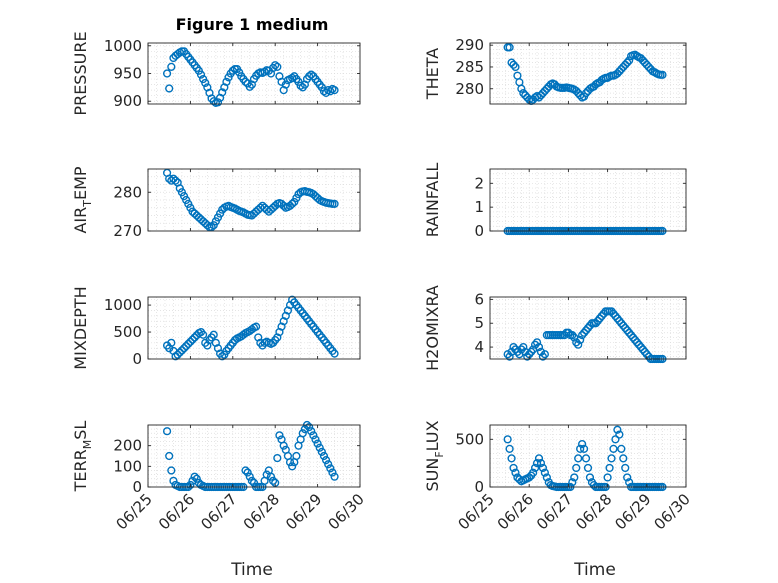 The height and width of the screenshot is (583, 778). I want to click on plot-area, so click(254, 456).